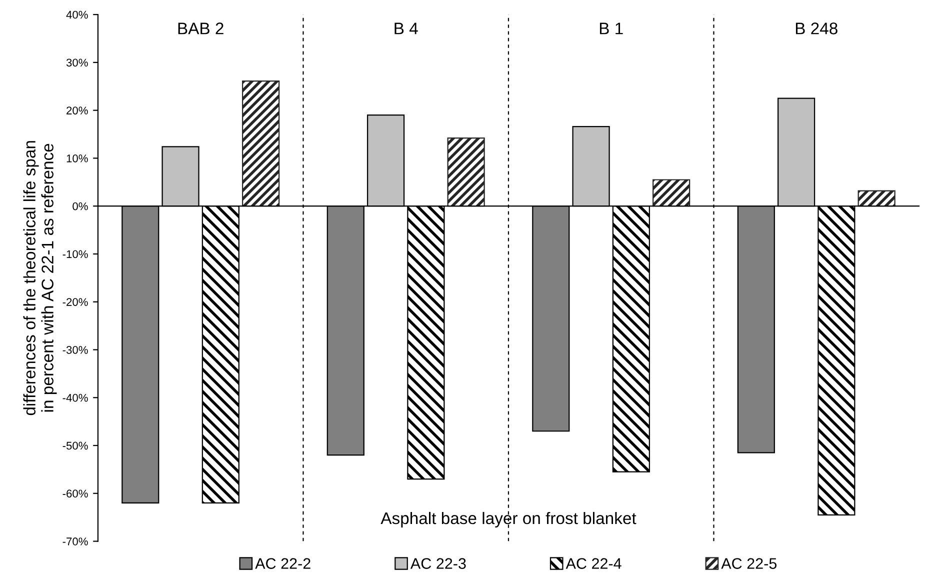  What do you see at coordinates (77, 14) in the screenshot?
I see `y-tick-label: 40%` at bounding box center [77, 14].